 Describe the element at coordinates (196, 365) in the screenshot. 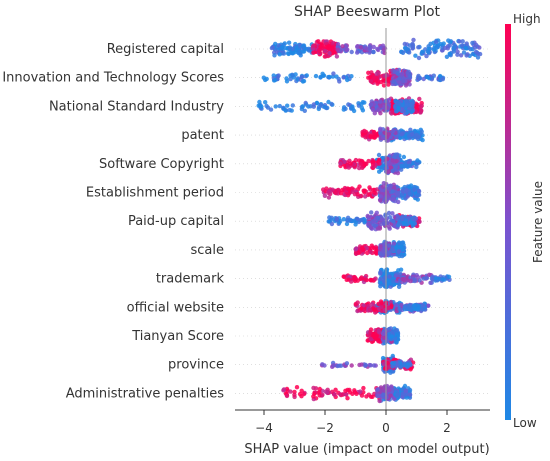

I see `feature-label: province` at that location.